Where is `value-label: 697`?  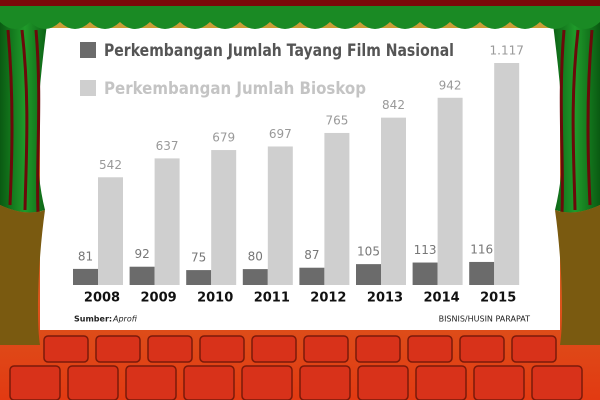
value-label: 697 is located at coordinates (280, 134).